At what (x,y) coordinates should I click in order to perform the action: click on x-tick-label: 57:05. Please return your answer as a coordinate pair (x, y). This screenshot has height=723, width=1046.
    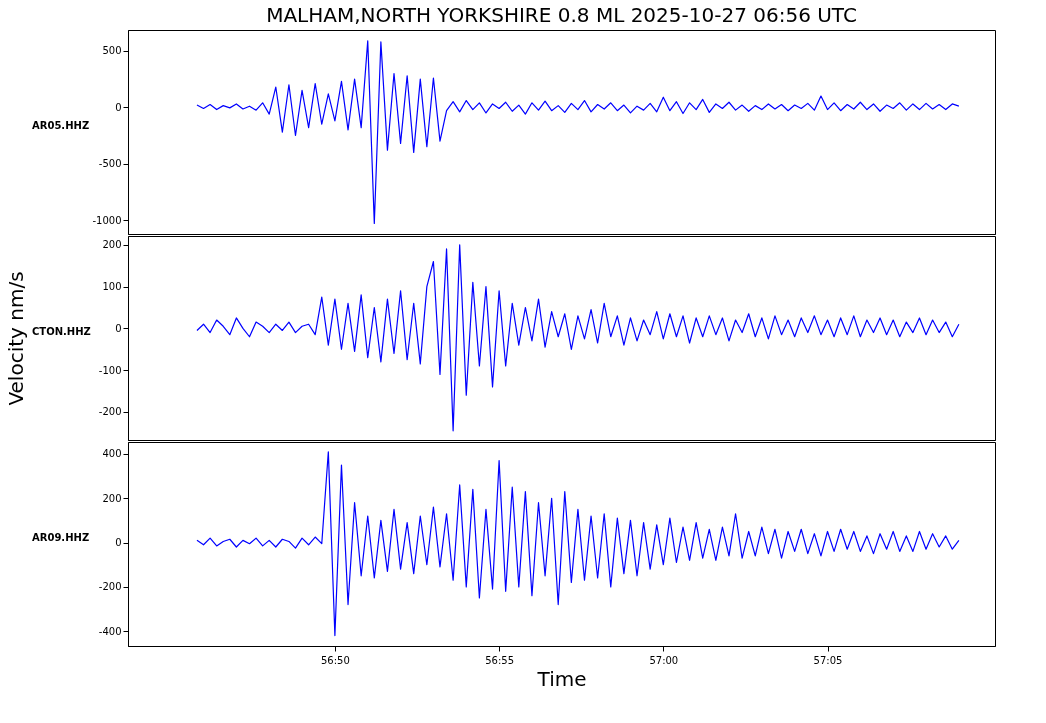
    Looking at the image, I should click on (828, 660).